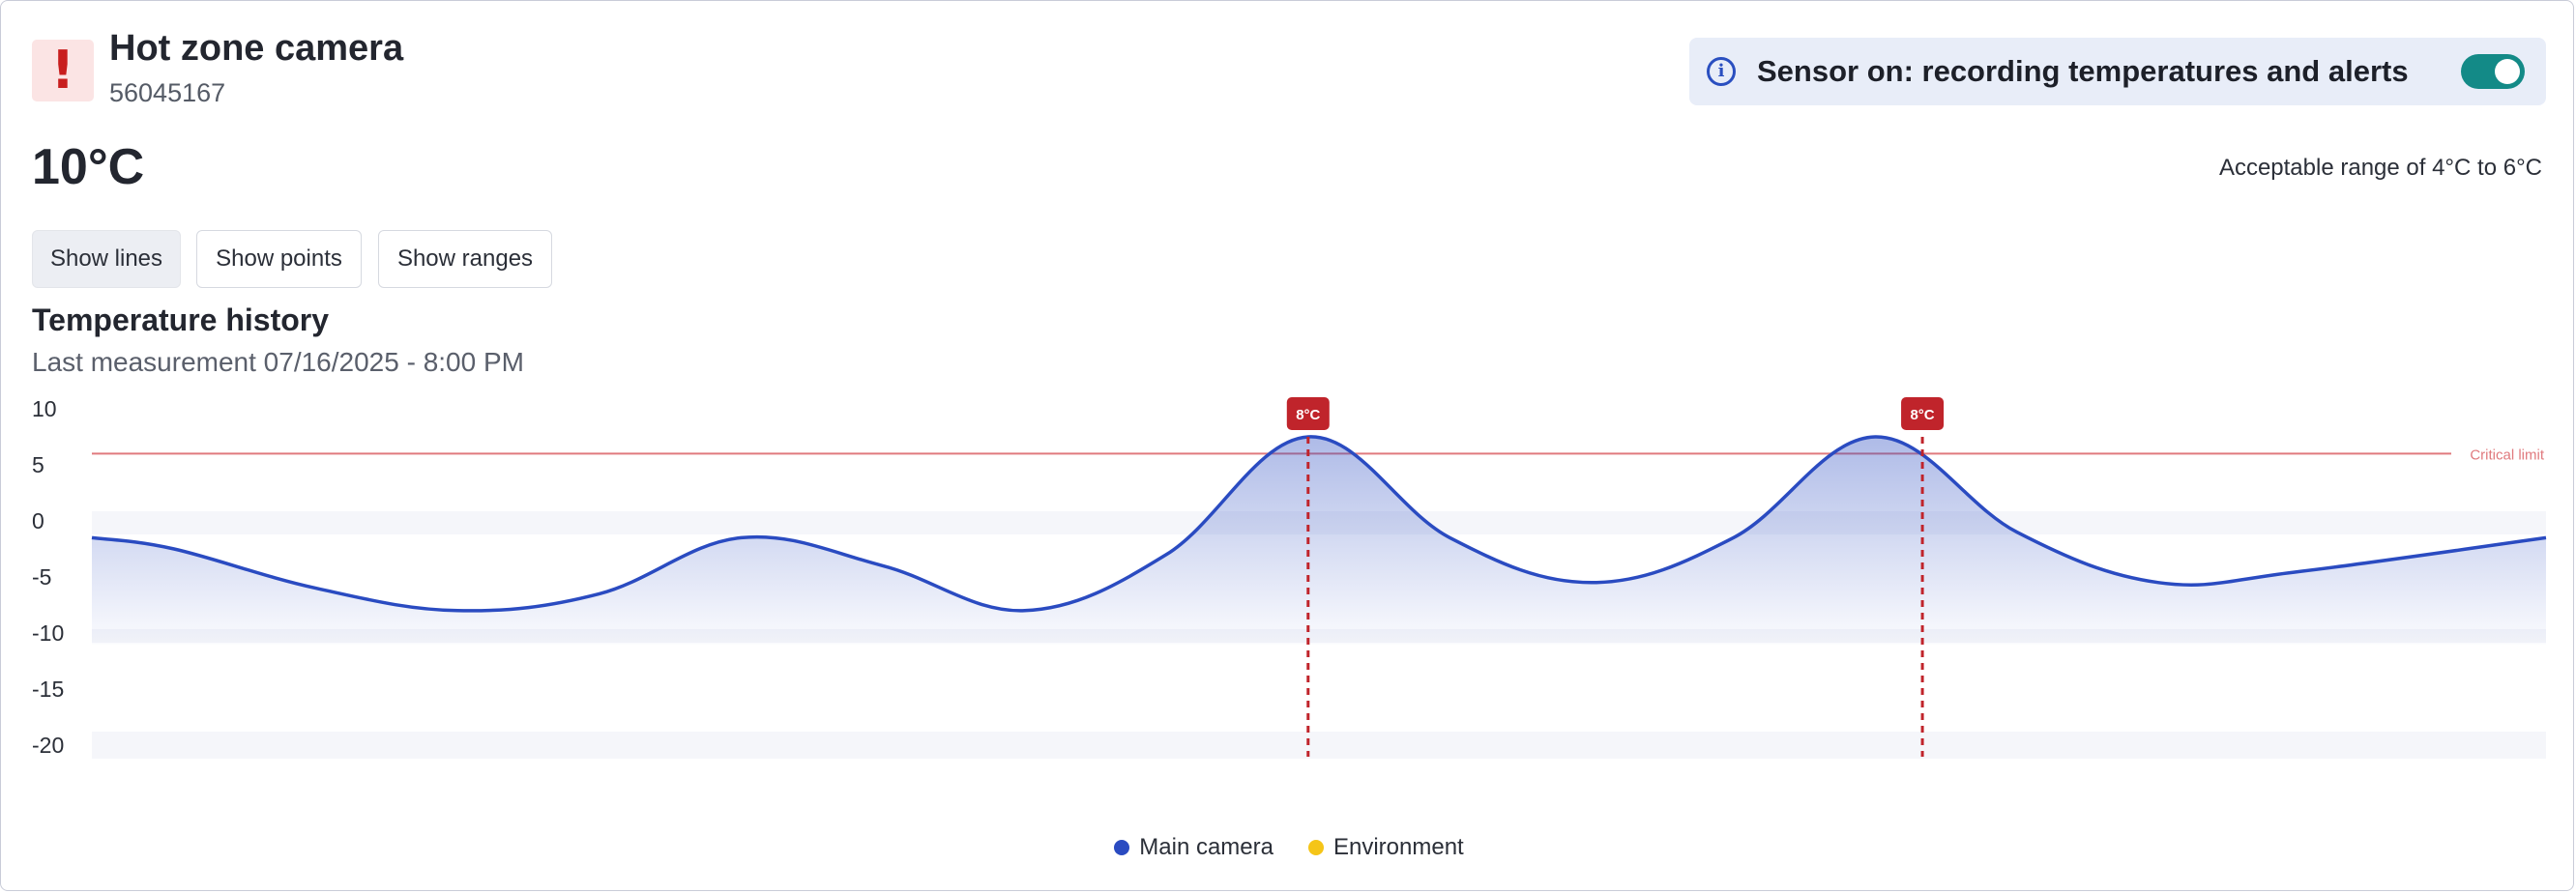 The width and height of the screenshot is (2576, 893). Describe the element at coordinates (38, 464) in the screenshot. I see `y-tick-label: 5` at that location.